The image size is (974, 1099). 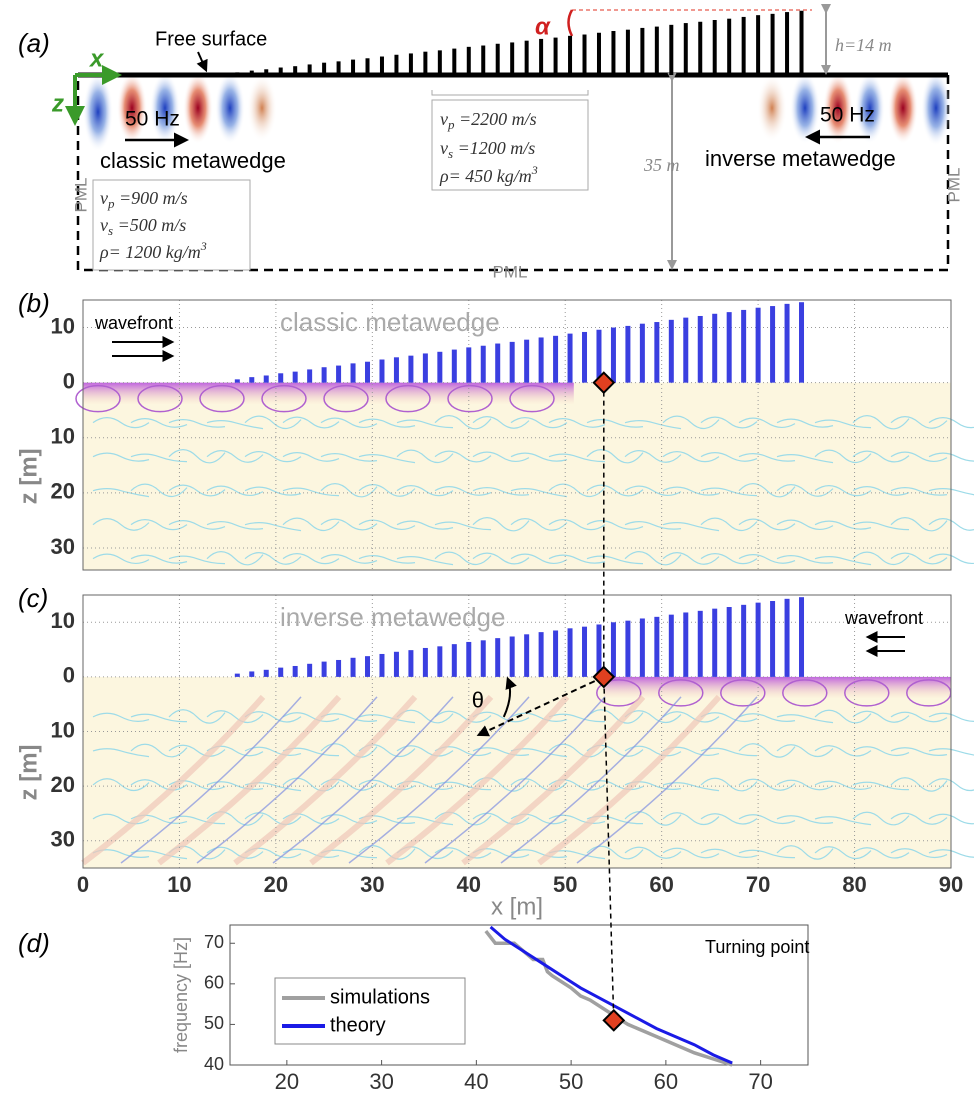 I want to click on panel-label: (a), so click(x=34, y=43).